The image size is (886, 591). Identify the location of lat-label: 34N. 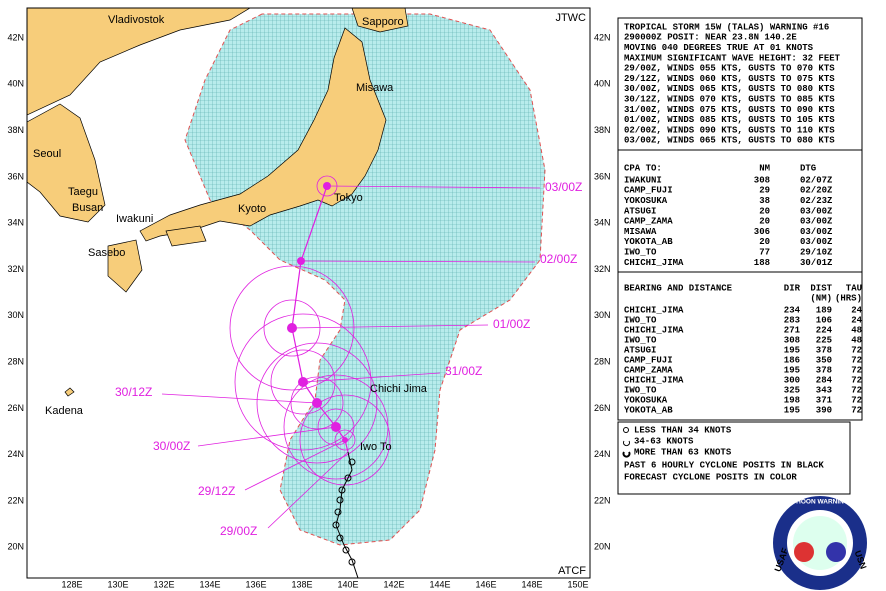
(602, 223).